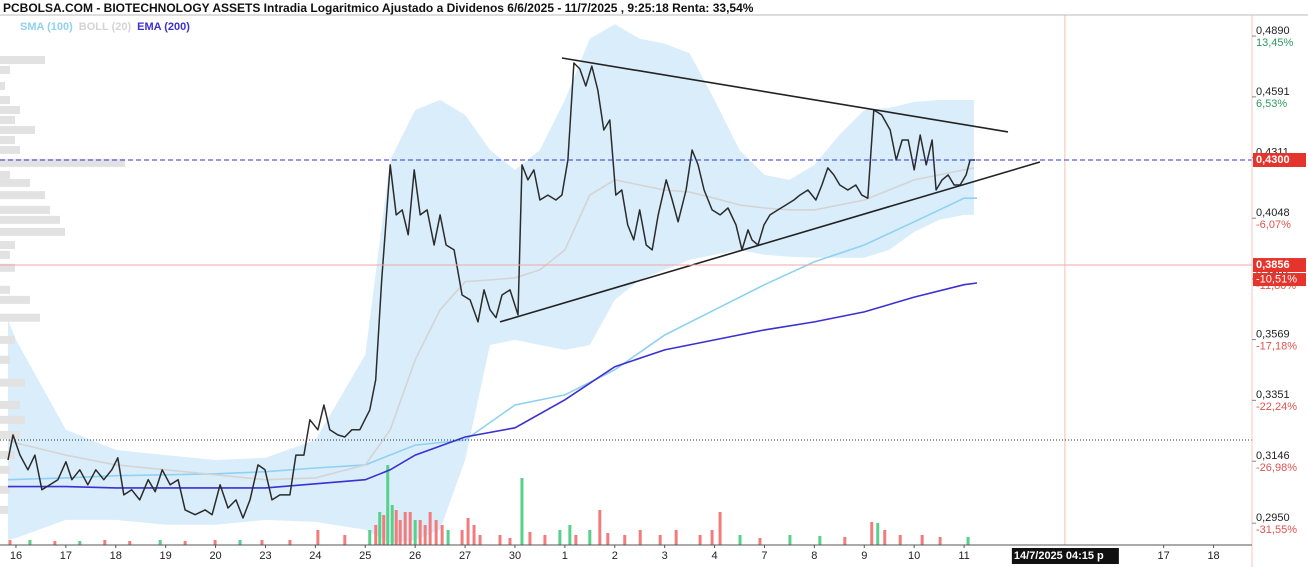  Describe the element at coordinates (1273, 225) in the screenshot. I see `percent-label: -6,07%` at that location.